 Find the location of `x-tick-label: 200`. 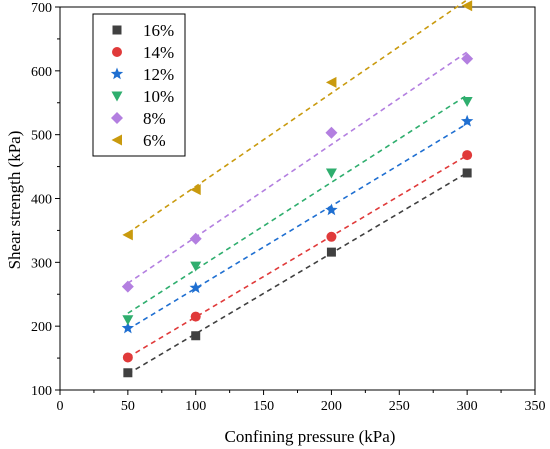

x-tick-label: 200 is located at coordinates (331, 406).